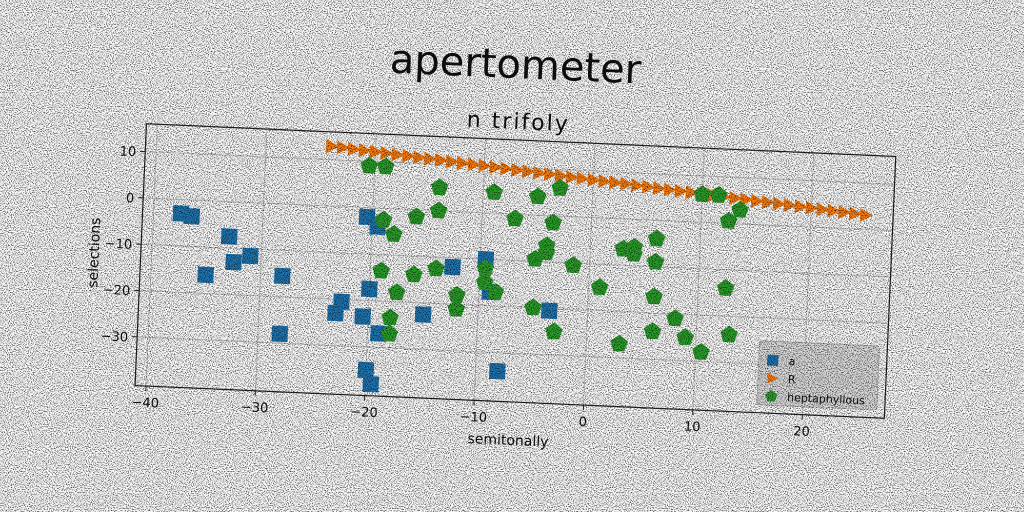  Describe the element at coordinates (364, 413) in the screenshot. I see `x-tick-label: −20` at that location.